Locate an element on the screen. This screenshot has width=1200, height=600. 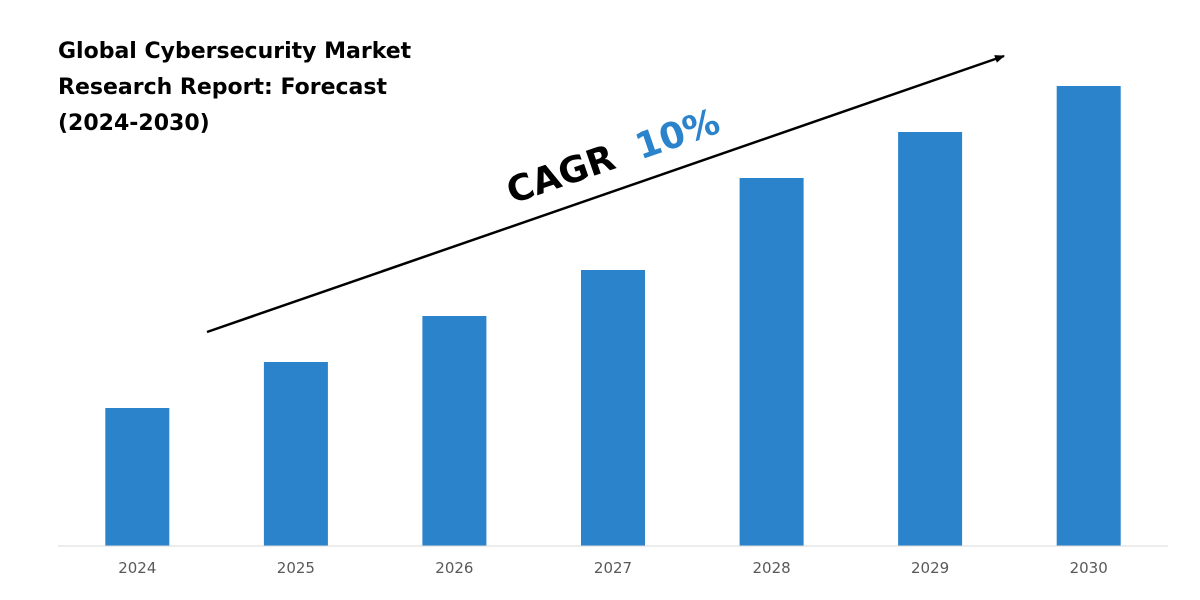
cagr-annotation: CAGR 10% is located at coordinates (614, 156).